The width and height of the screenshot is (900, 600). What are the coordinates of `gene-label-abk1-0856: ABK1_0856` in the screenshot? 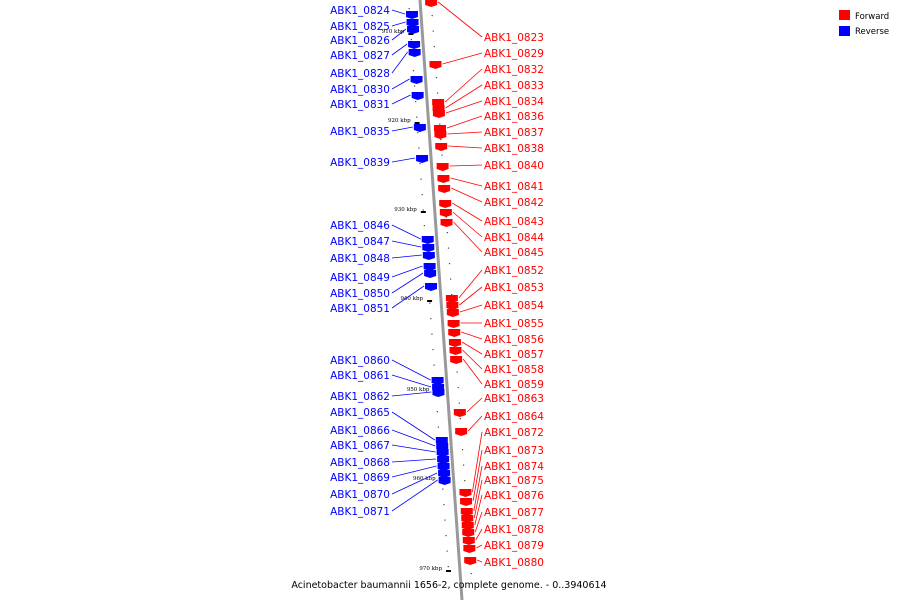 It's located at (514, 340).